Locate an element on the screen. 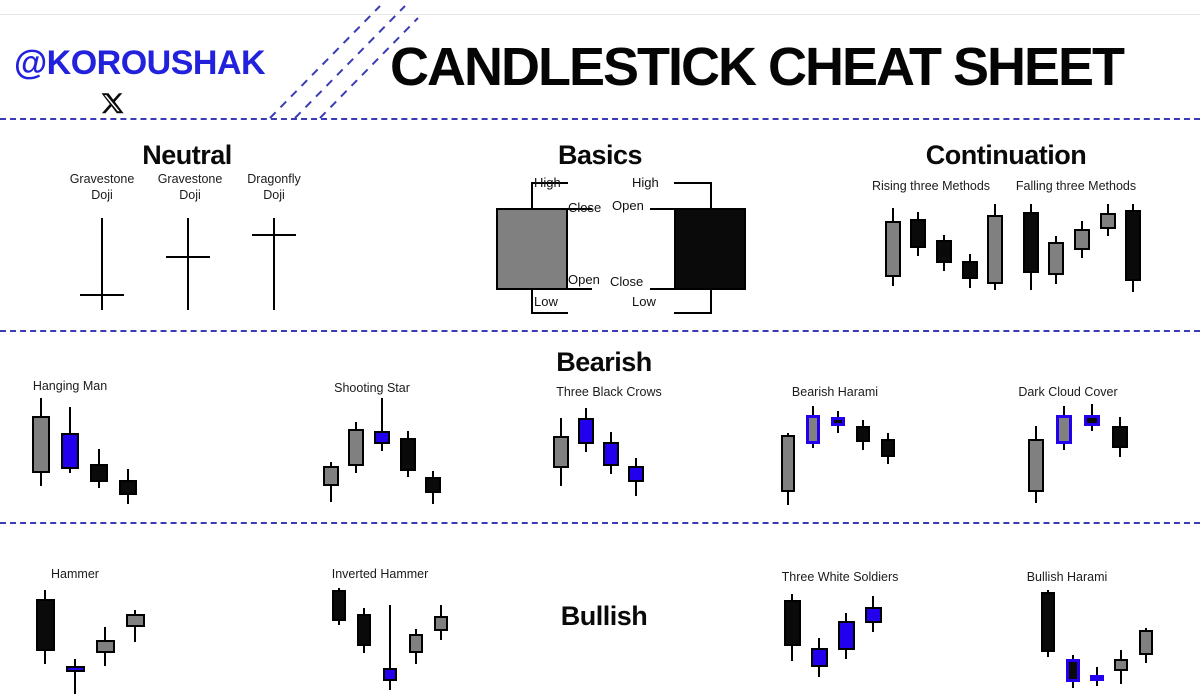 This screenshot has width=1200, height=695. section-title-basics: Basics is located at coordinates (600, 155).